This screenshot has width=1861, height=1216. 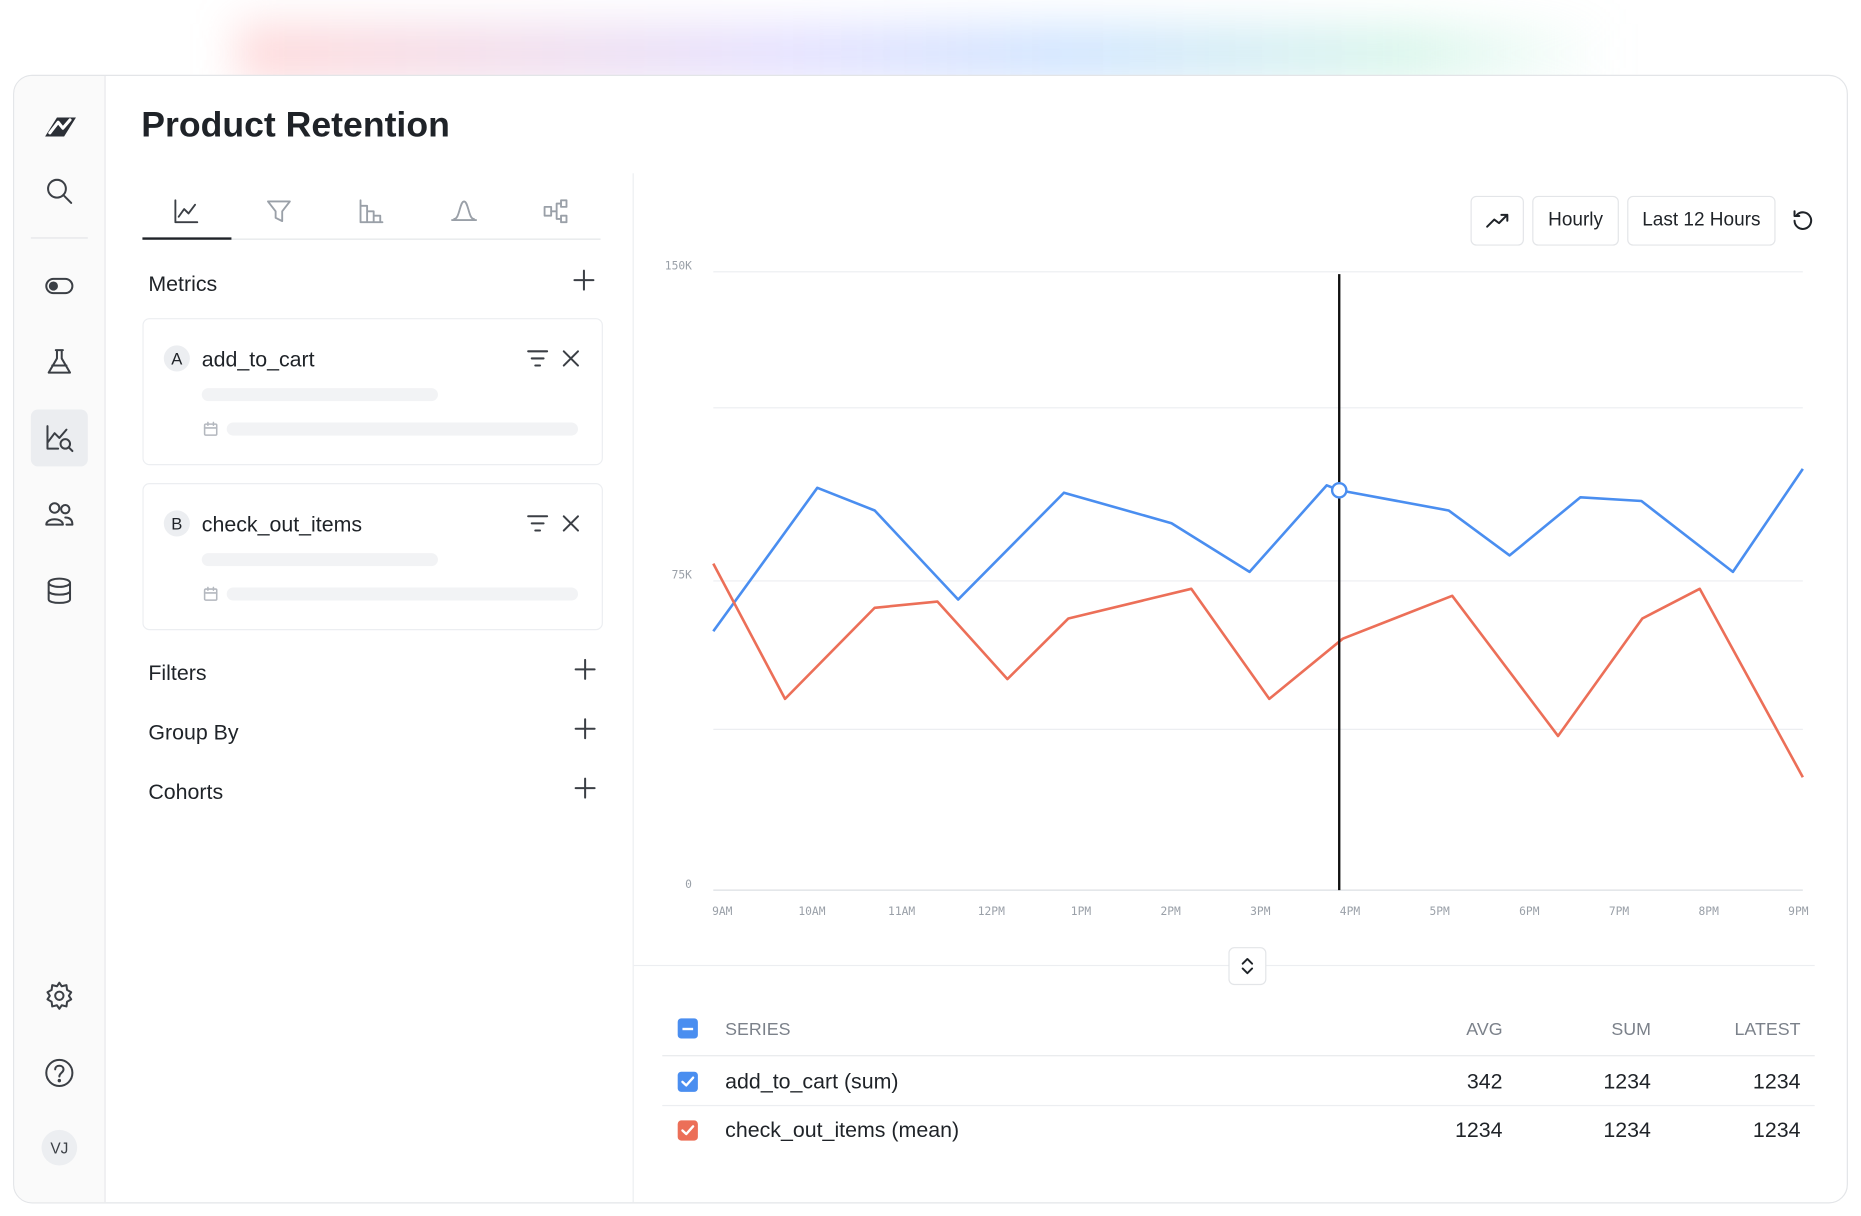 I want to click on metric-letter: A, so click(x=176, y=358).